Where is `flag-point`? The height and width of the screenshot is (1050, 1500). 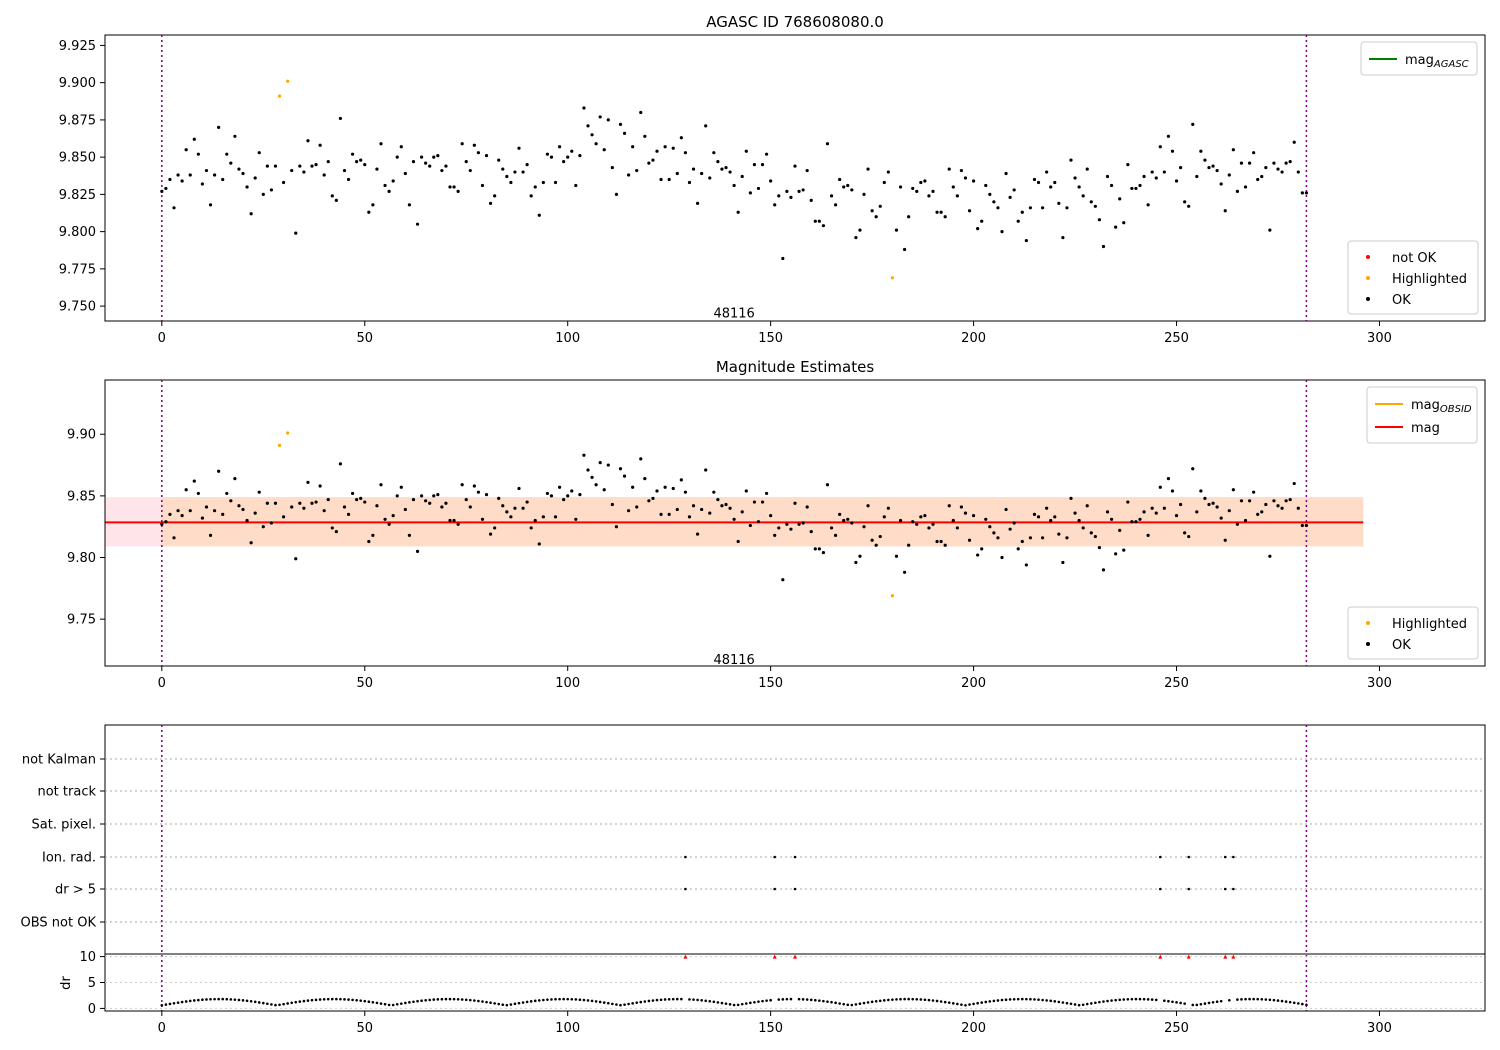 flag-point is located at coordinates (1160, 889).